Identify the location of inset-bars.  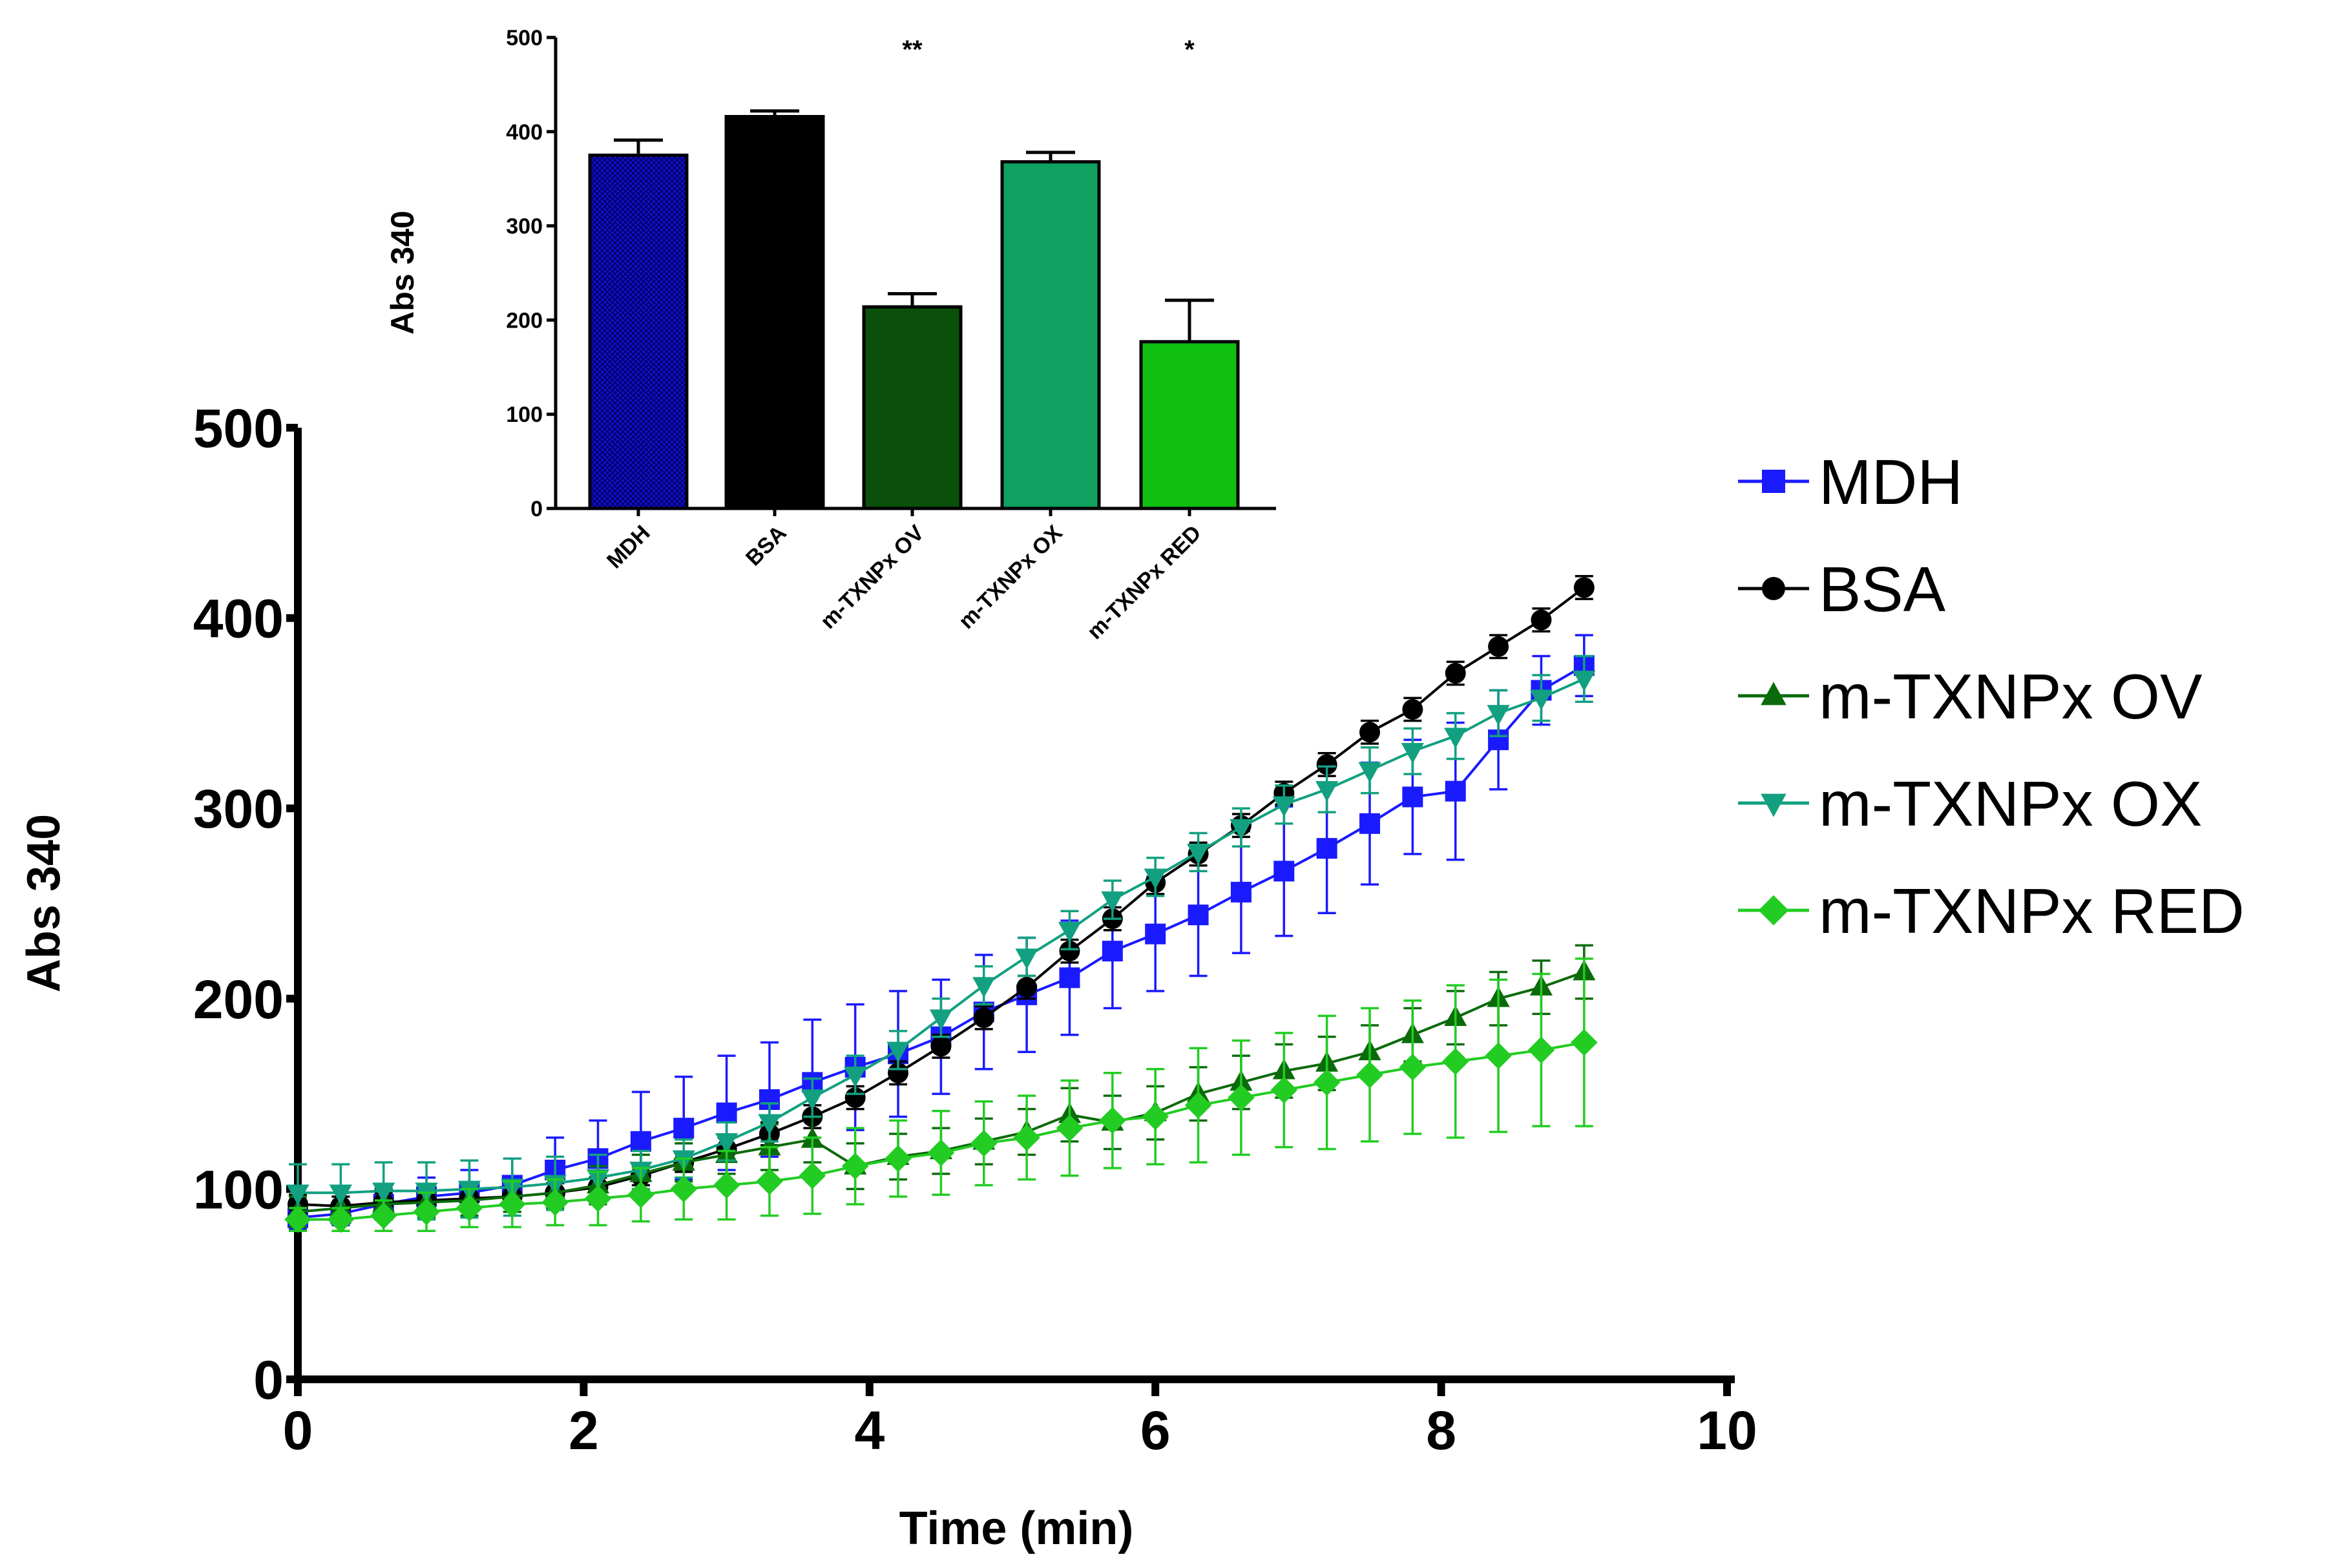
(914, 309).